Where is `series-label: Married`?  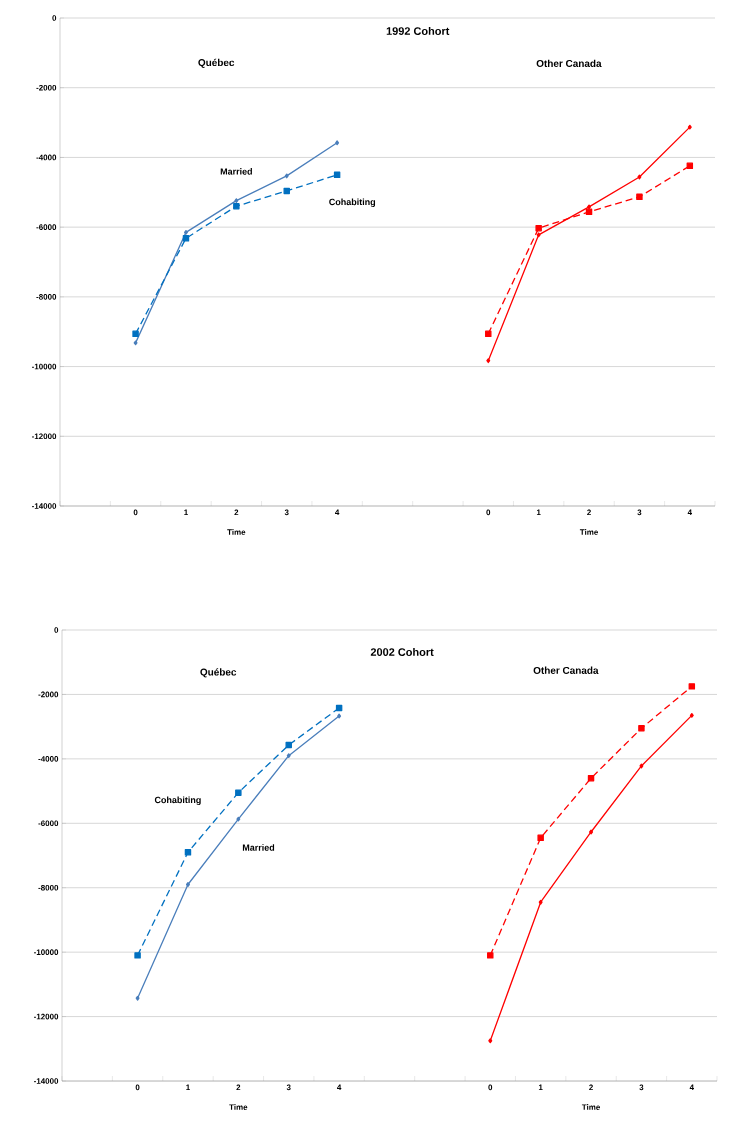 series-label: Married is located at coordinates (236, 171).